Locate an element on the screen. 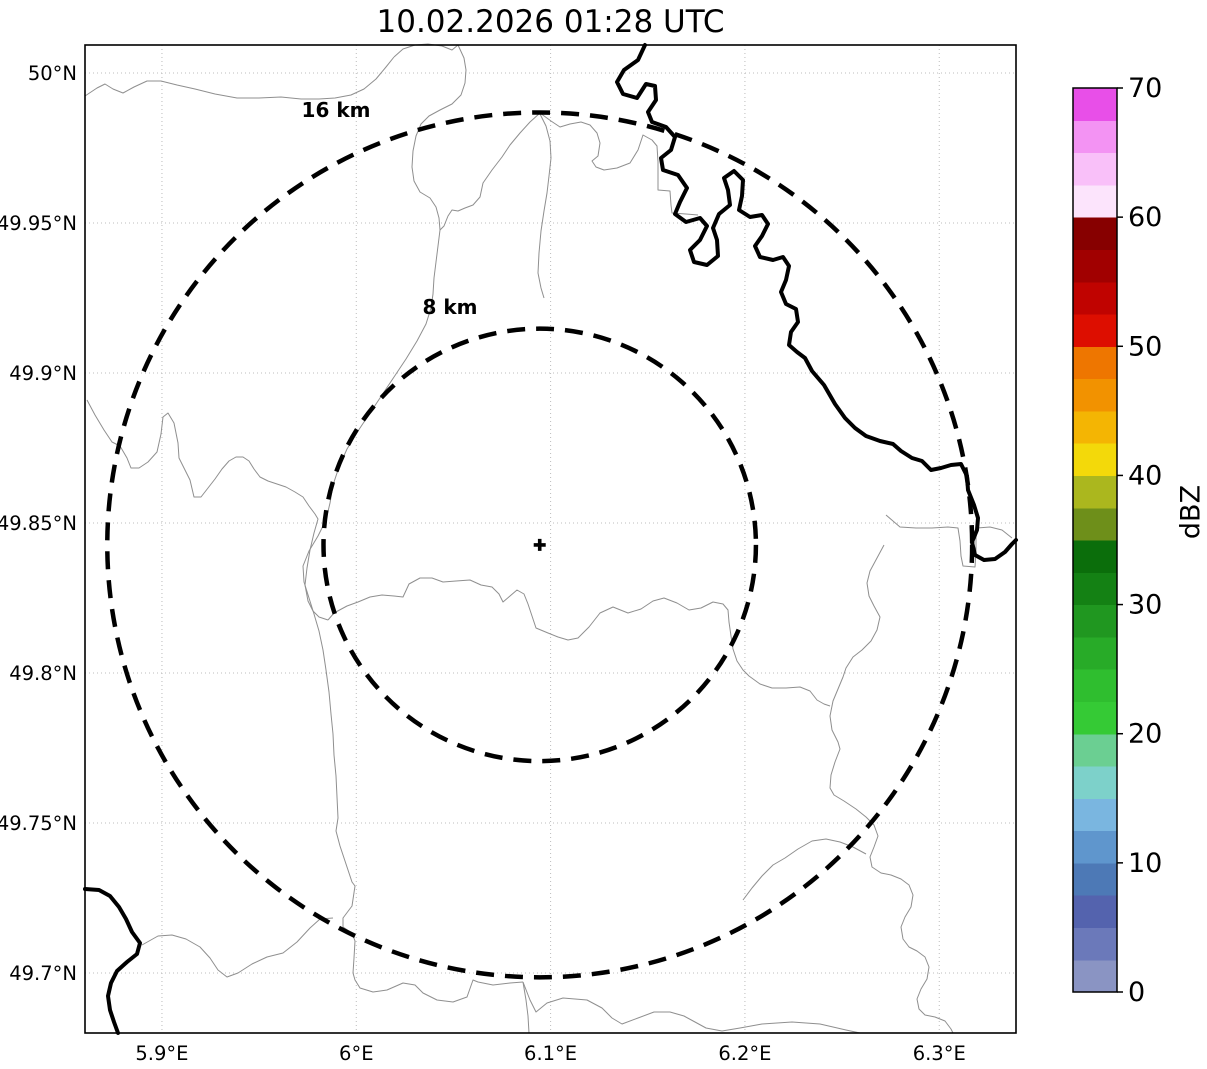 This screenshot has height=1069, width=1207. x-tick-label: 6°E is located at coordinates (356, 1053).